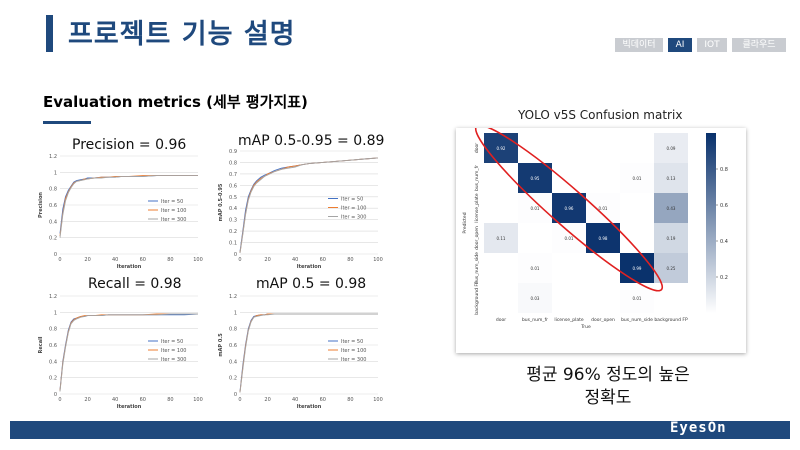 The image size is (800, 450). Describe the element at coordinates (637, 320) in the screenshot. I see `column-label: bus_num_side` at that location.